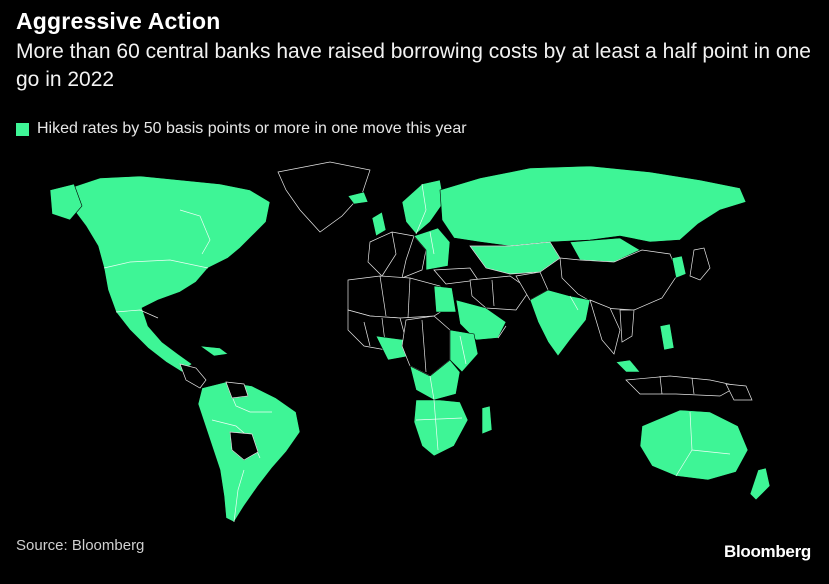  I want to click on australia, so click(694, 445).